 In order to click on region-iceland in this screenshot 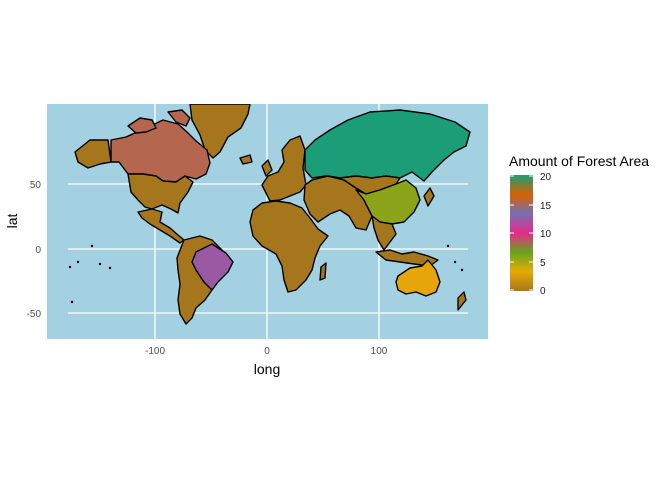, I will do `click(246, 159)`.